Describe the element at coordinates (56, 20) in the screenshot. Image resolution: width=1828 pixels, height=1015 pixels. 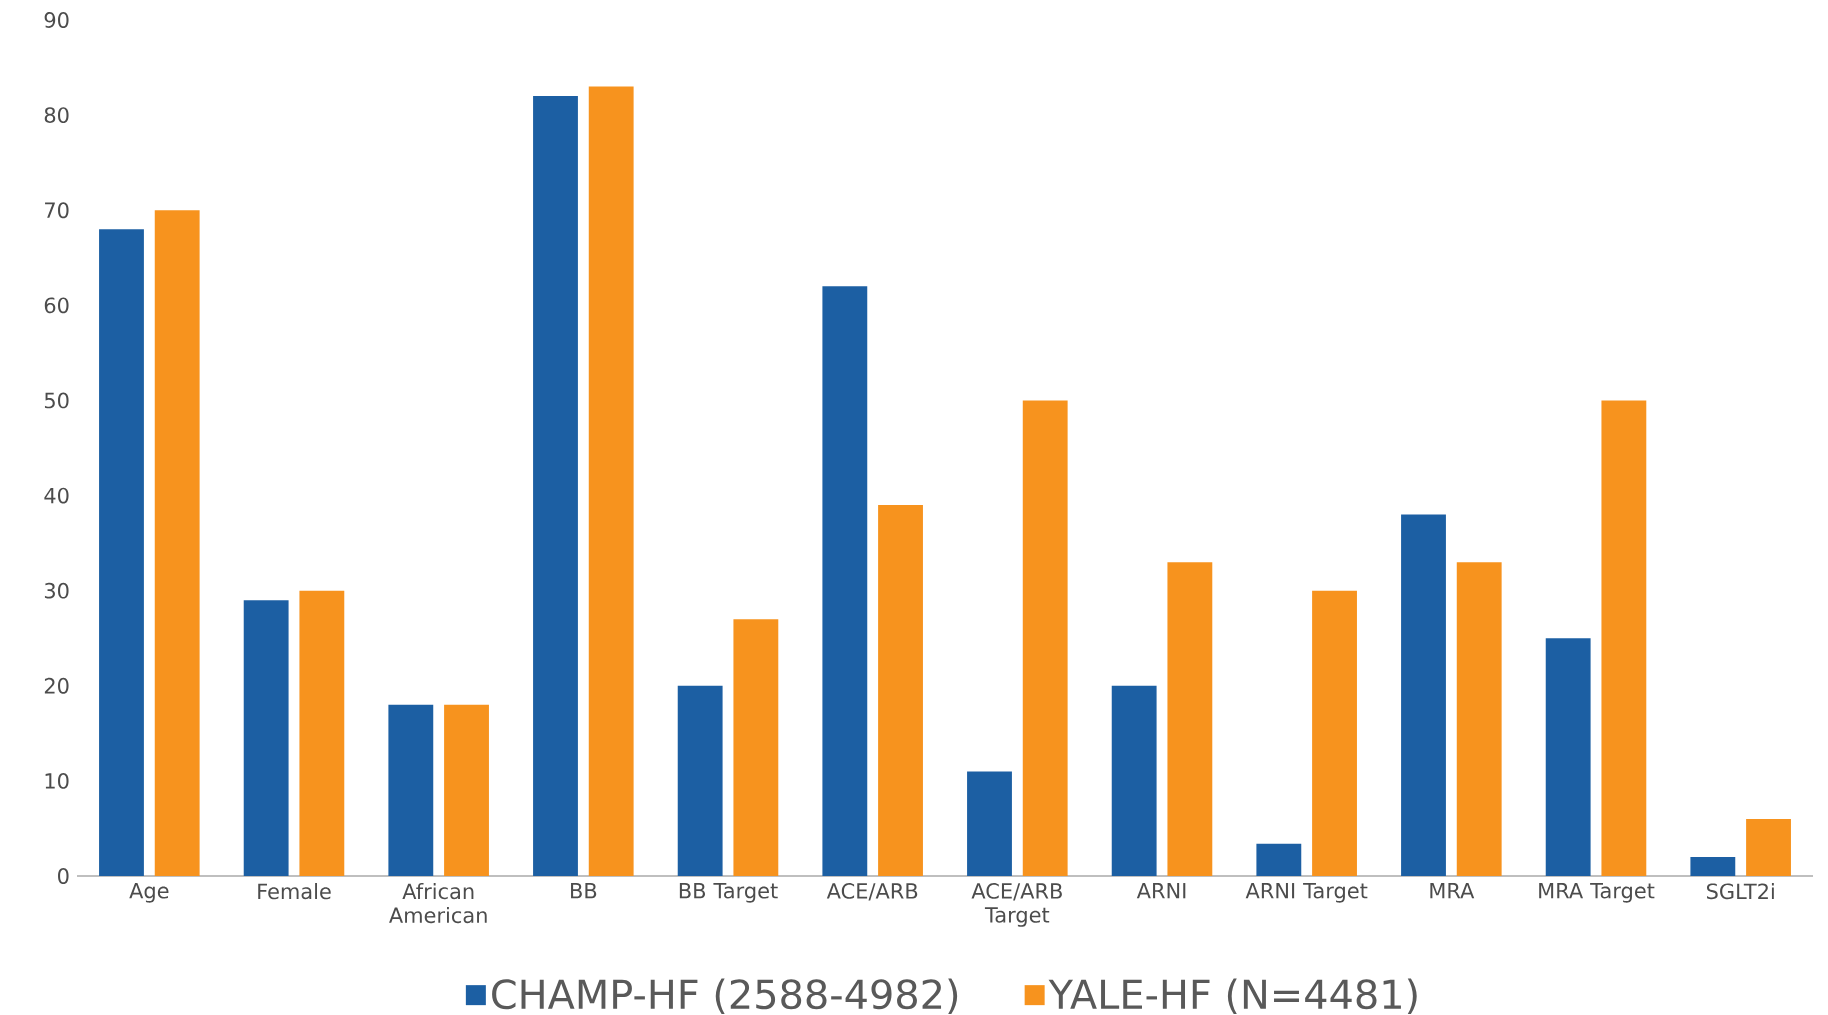
I see `y-tick-label: 90` at that location.